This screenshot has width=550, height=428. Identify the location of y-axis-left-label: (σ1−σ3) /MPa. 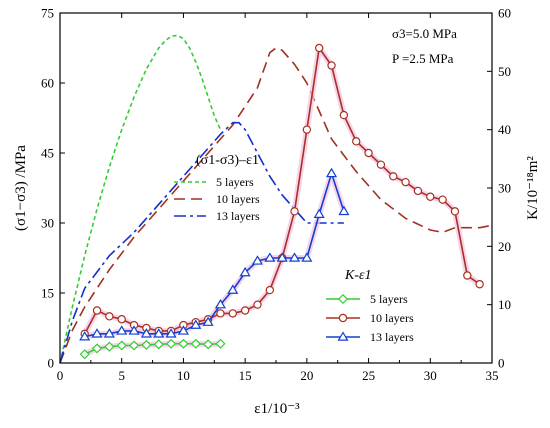
(21, 188).